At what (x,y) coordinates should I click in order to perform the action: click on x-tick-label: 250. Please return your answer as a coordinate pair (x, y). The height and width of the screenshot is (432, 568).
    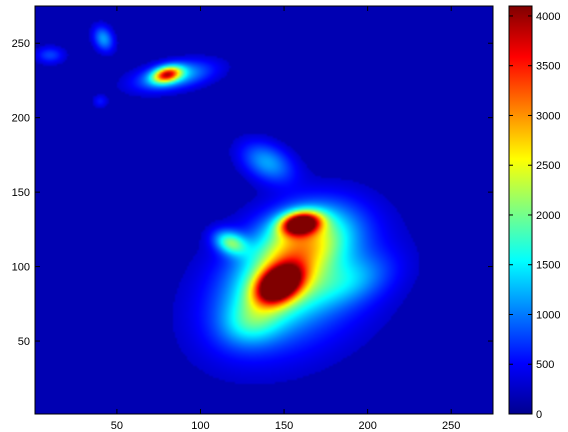
    Looking at the image, I should click on (451, 426).